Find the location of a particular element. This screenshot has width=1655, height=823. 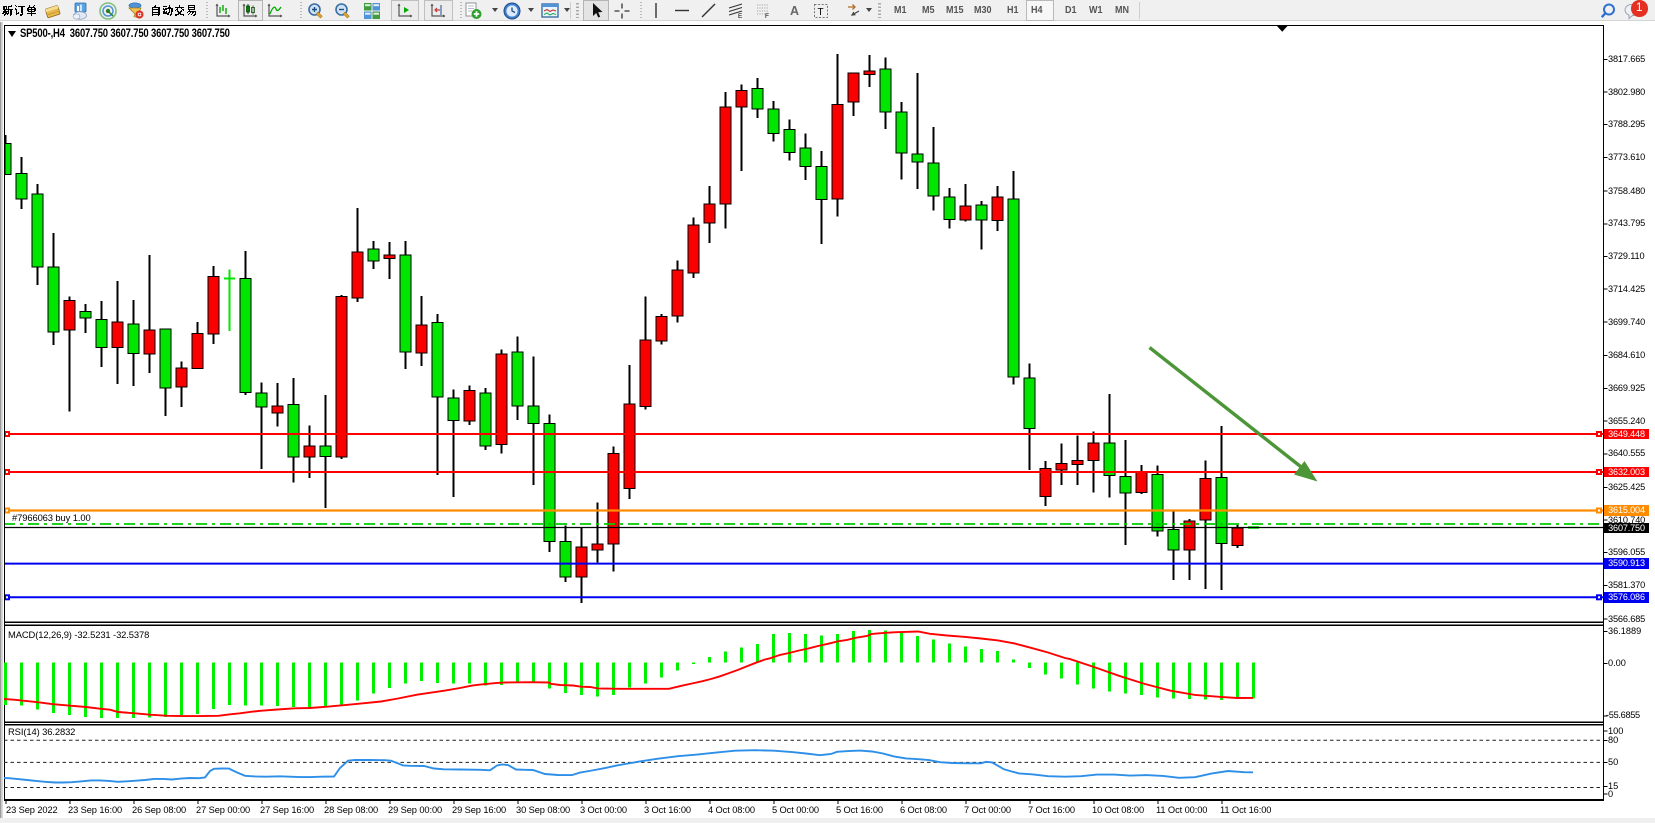

svg-text: T is located at coordinates (821, 12).